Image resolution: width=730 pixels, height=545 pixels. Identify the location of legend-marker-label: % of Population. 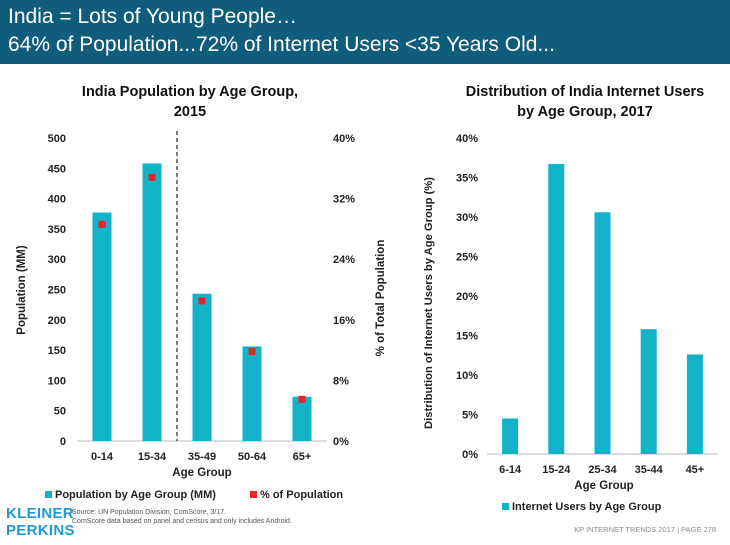
(301, 495).